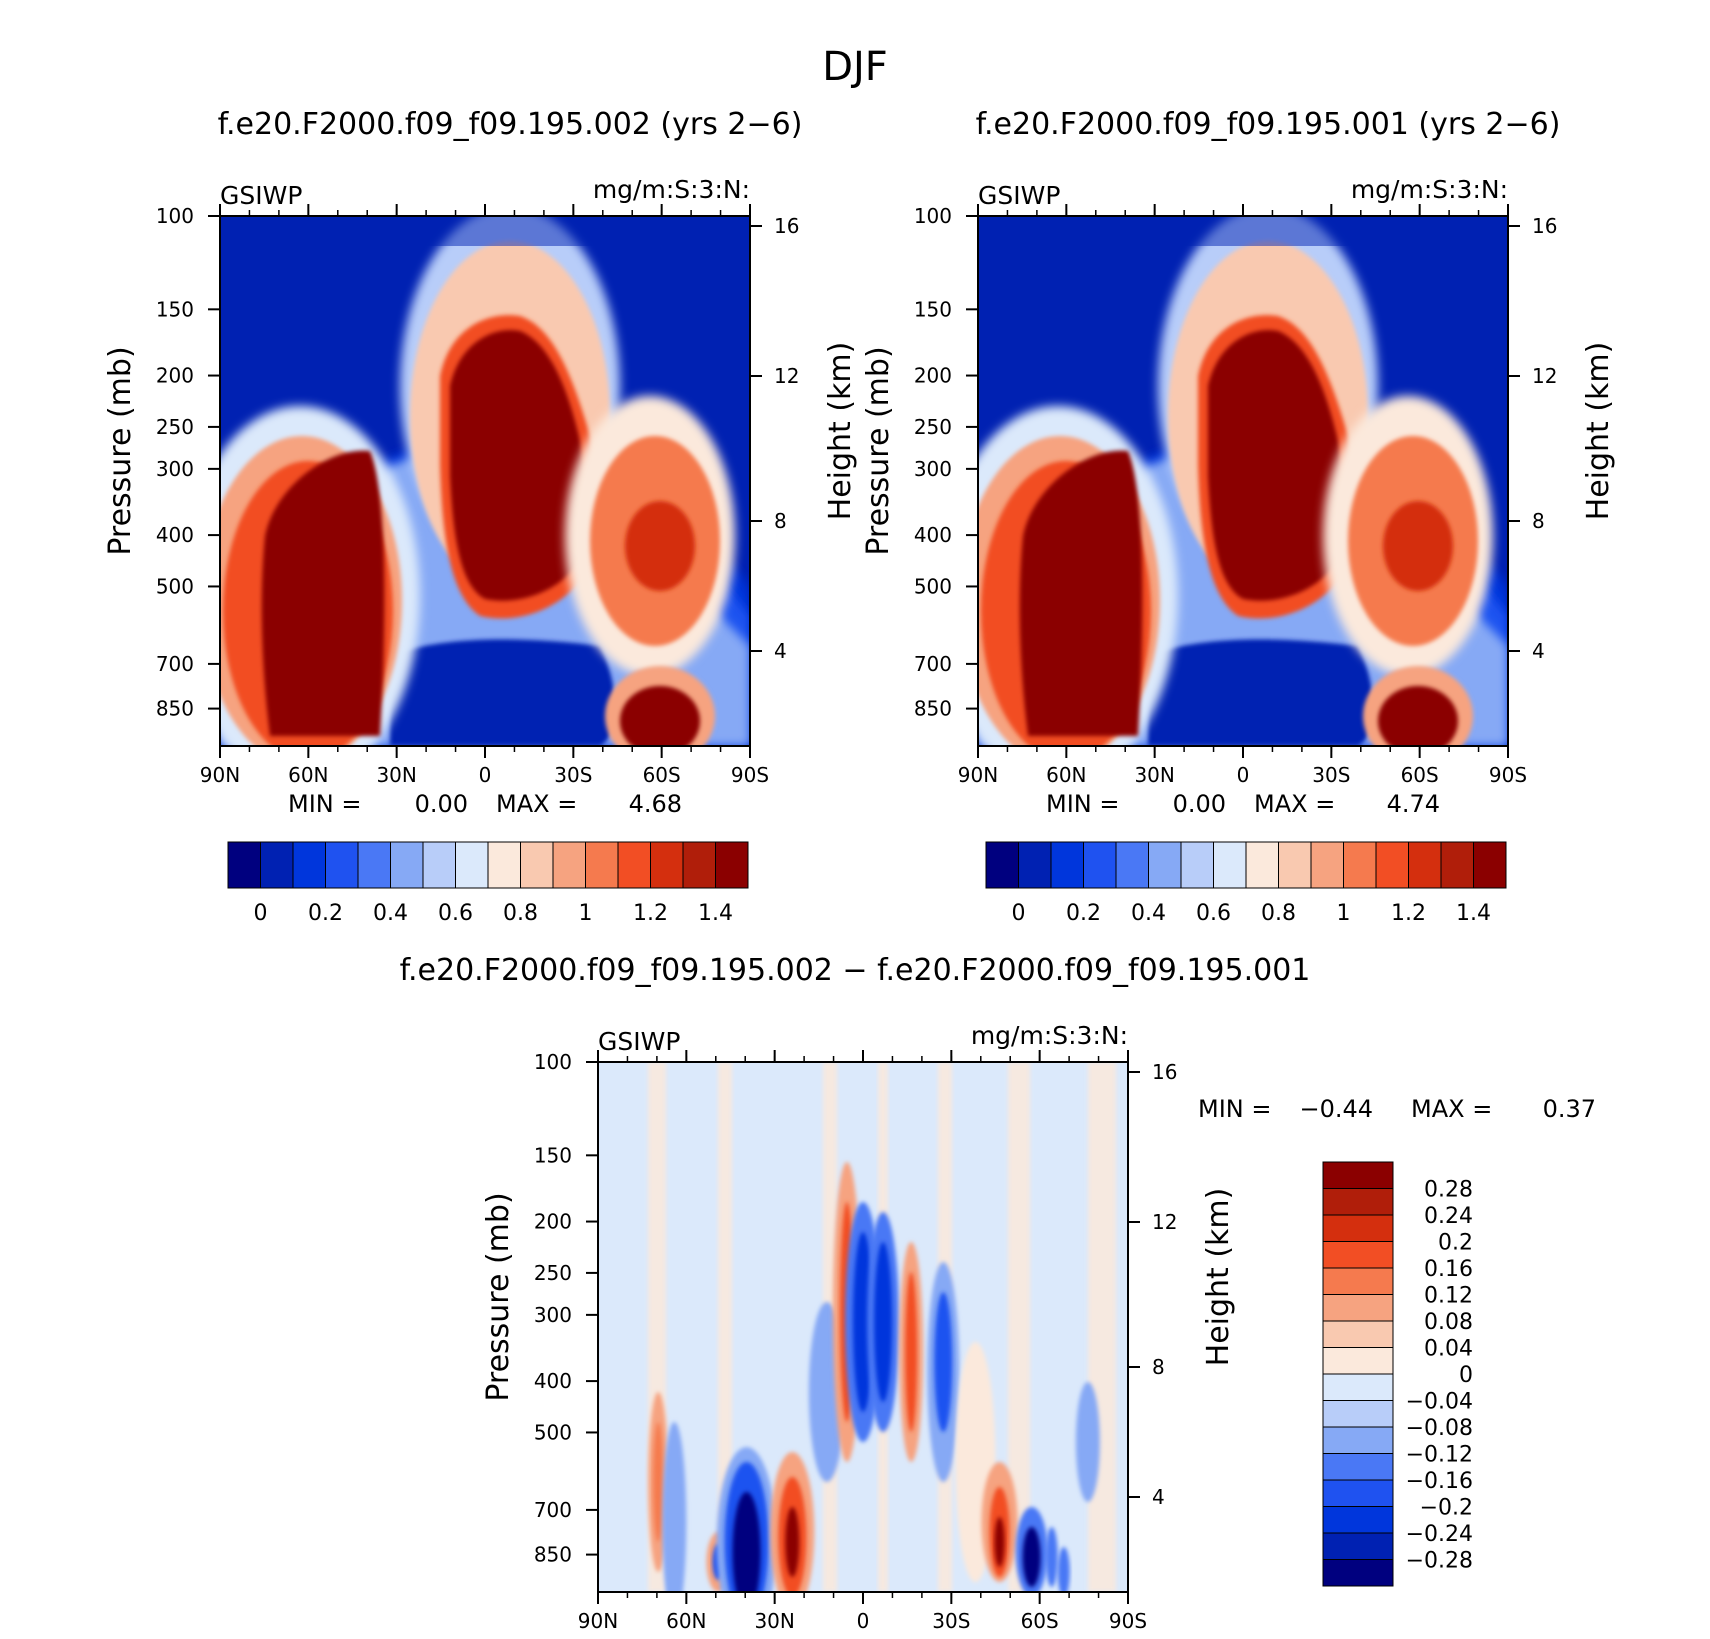  Describe the element at coordinates (1439, 1428) in the screenshot. I see `colorbar-label: −0.08` at that location.